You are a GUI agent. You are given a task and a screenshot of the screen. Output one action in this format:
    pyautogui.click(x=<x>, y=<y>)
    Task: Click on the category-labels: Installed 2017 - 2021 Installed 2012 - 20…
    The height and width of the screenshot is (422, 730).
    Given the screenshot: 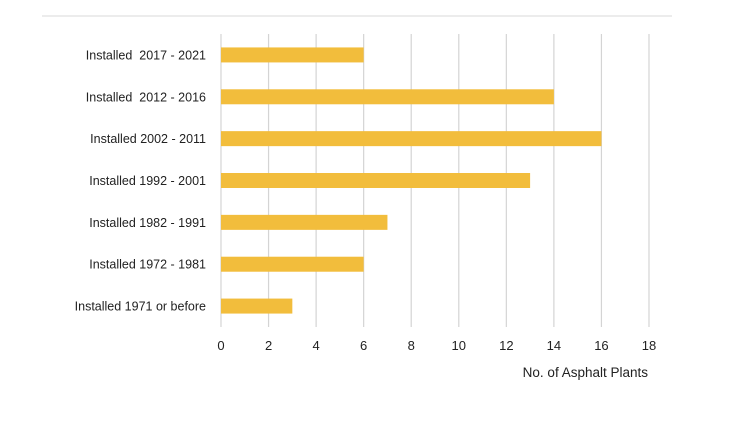 What is the action you would take?
    pyautogui.click(x=140, y=180)
    